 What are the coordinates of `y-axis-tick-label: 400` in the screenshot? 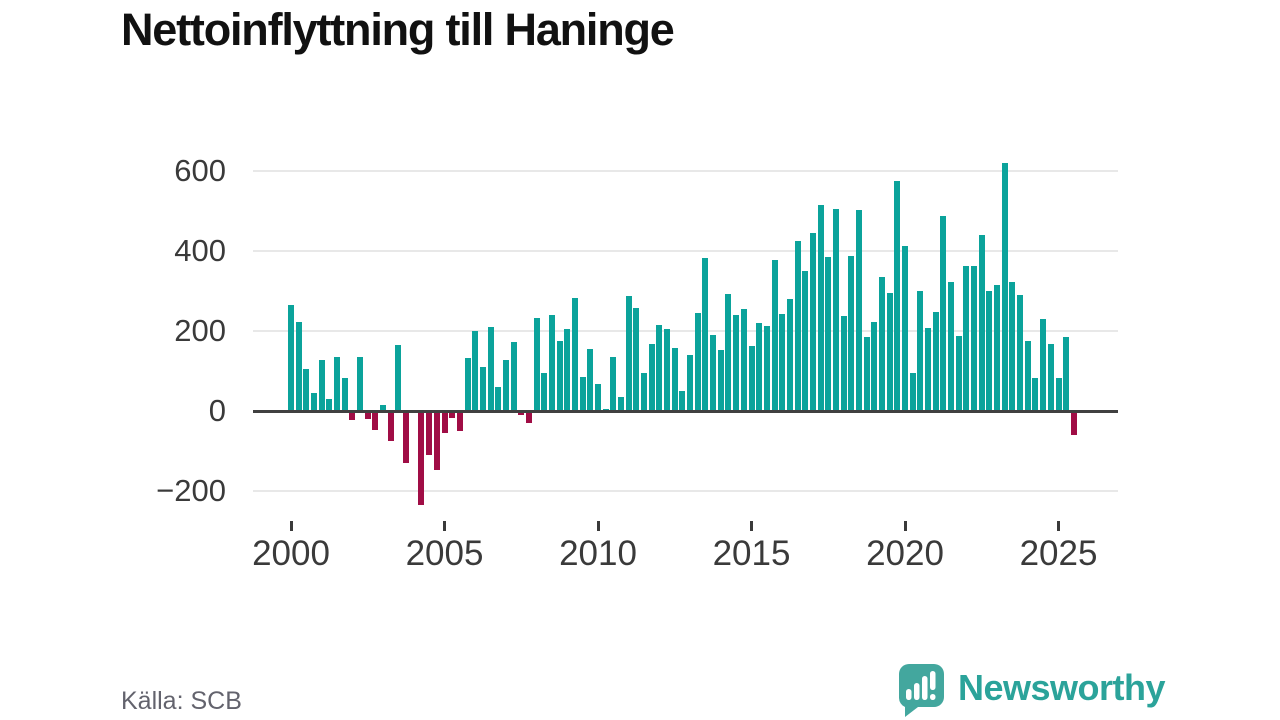 It's located at (200, 250).